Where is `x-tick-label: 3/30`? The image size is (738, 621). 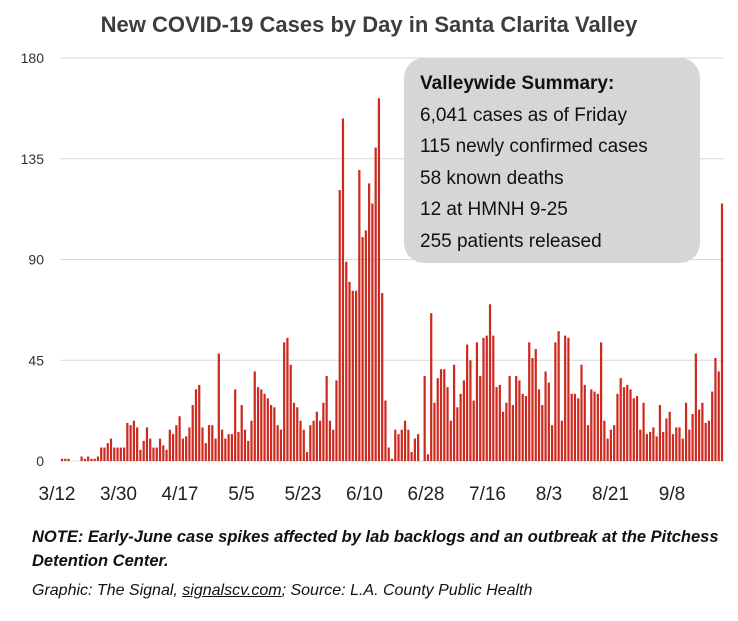
x-tick-label: 3/30 is located at coordinates (118, 494).